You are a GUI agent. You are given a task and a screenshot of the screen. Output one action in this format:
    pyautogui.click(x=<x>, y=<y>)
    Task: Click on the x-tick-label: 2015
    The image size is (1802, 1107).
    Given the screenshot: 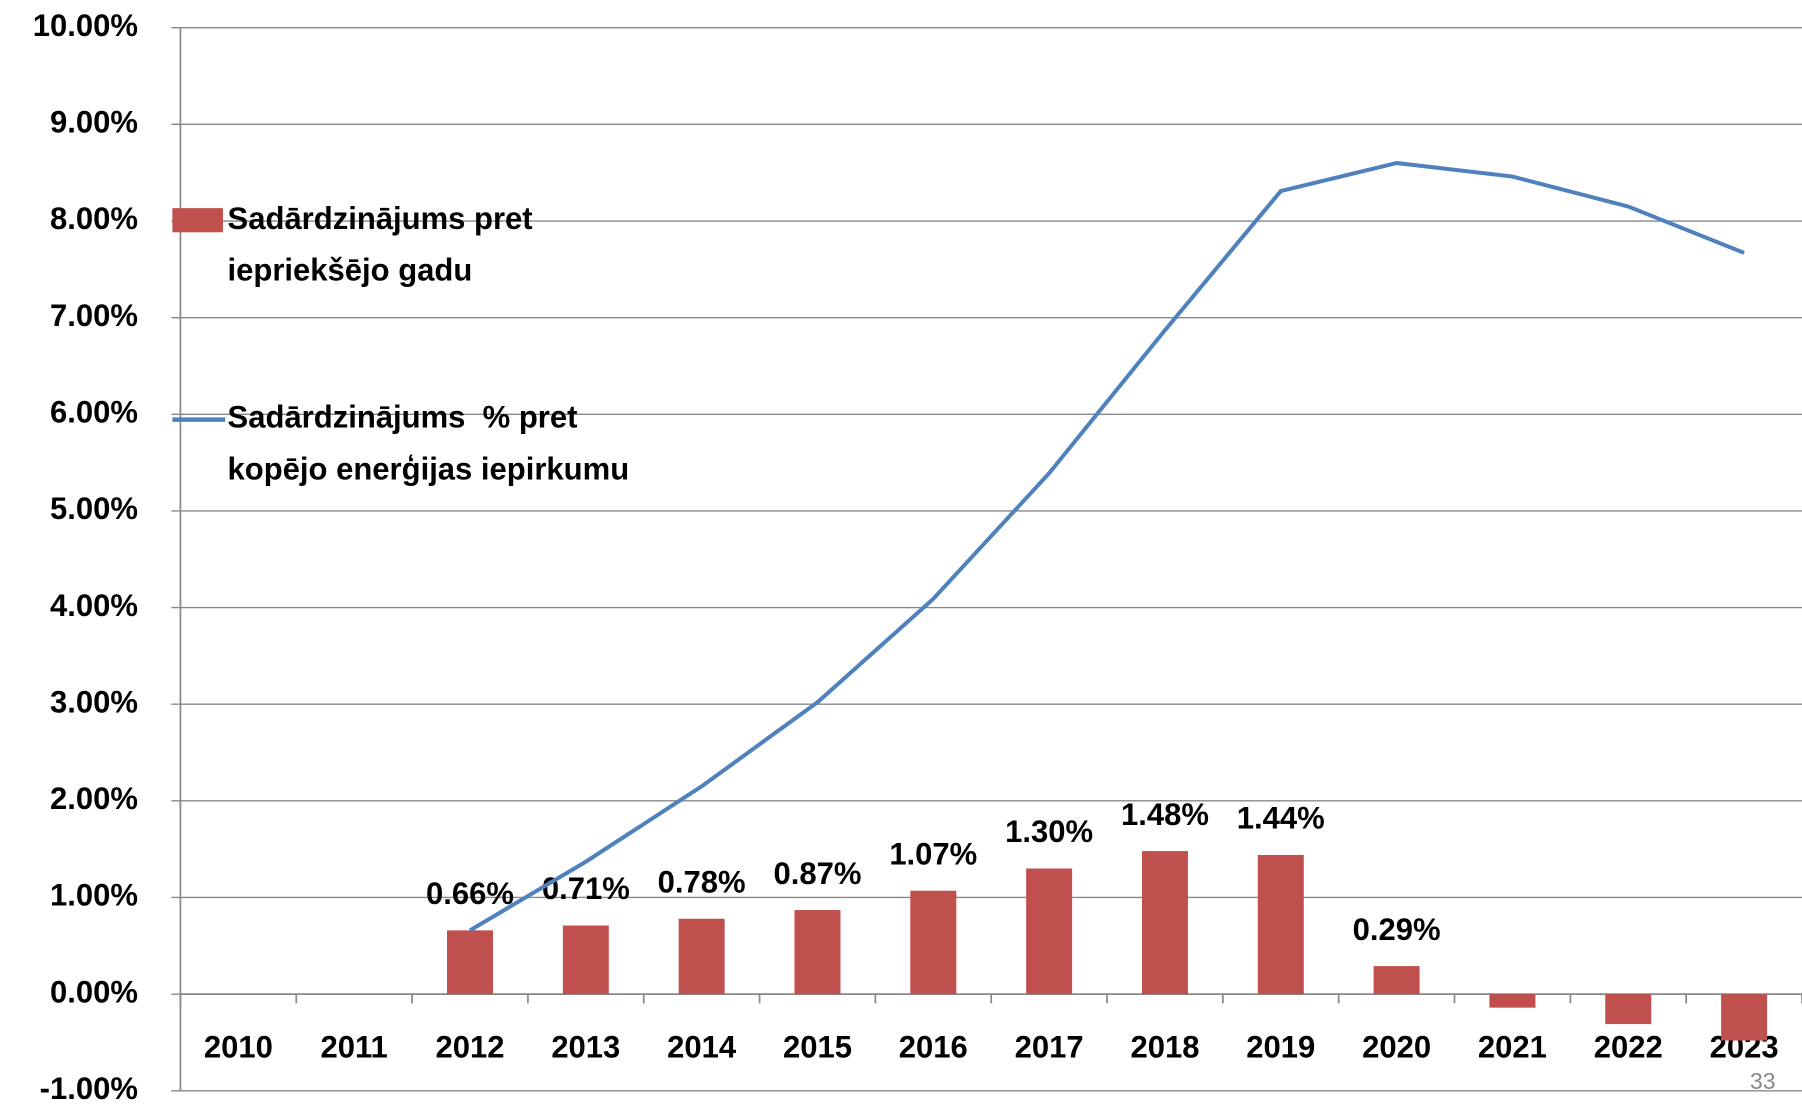 What is the action you would take?
    pyautogui.click(x=817, y=1047)
    